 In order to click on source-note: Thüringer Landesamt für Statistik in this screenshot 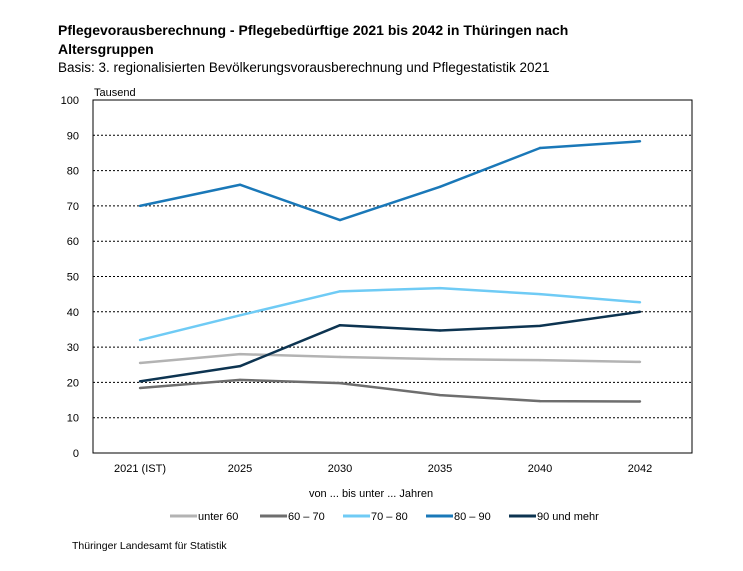, I will do `click(149, 546)`.